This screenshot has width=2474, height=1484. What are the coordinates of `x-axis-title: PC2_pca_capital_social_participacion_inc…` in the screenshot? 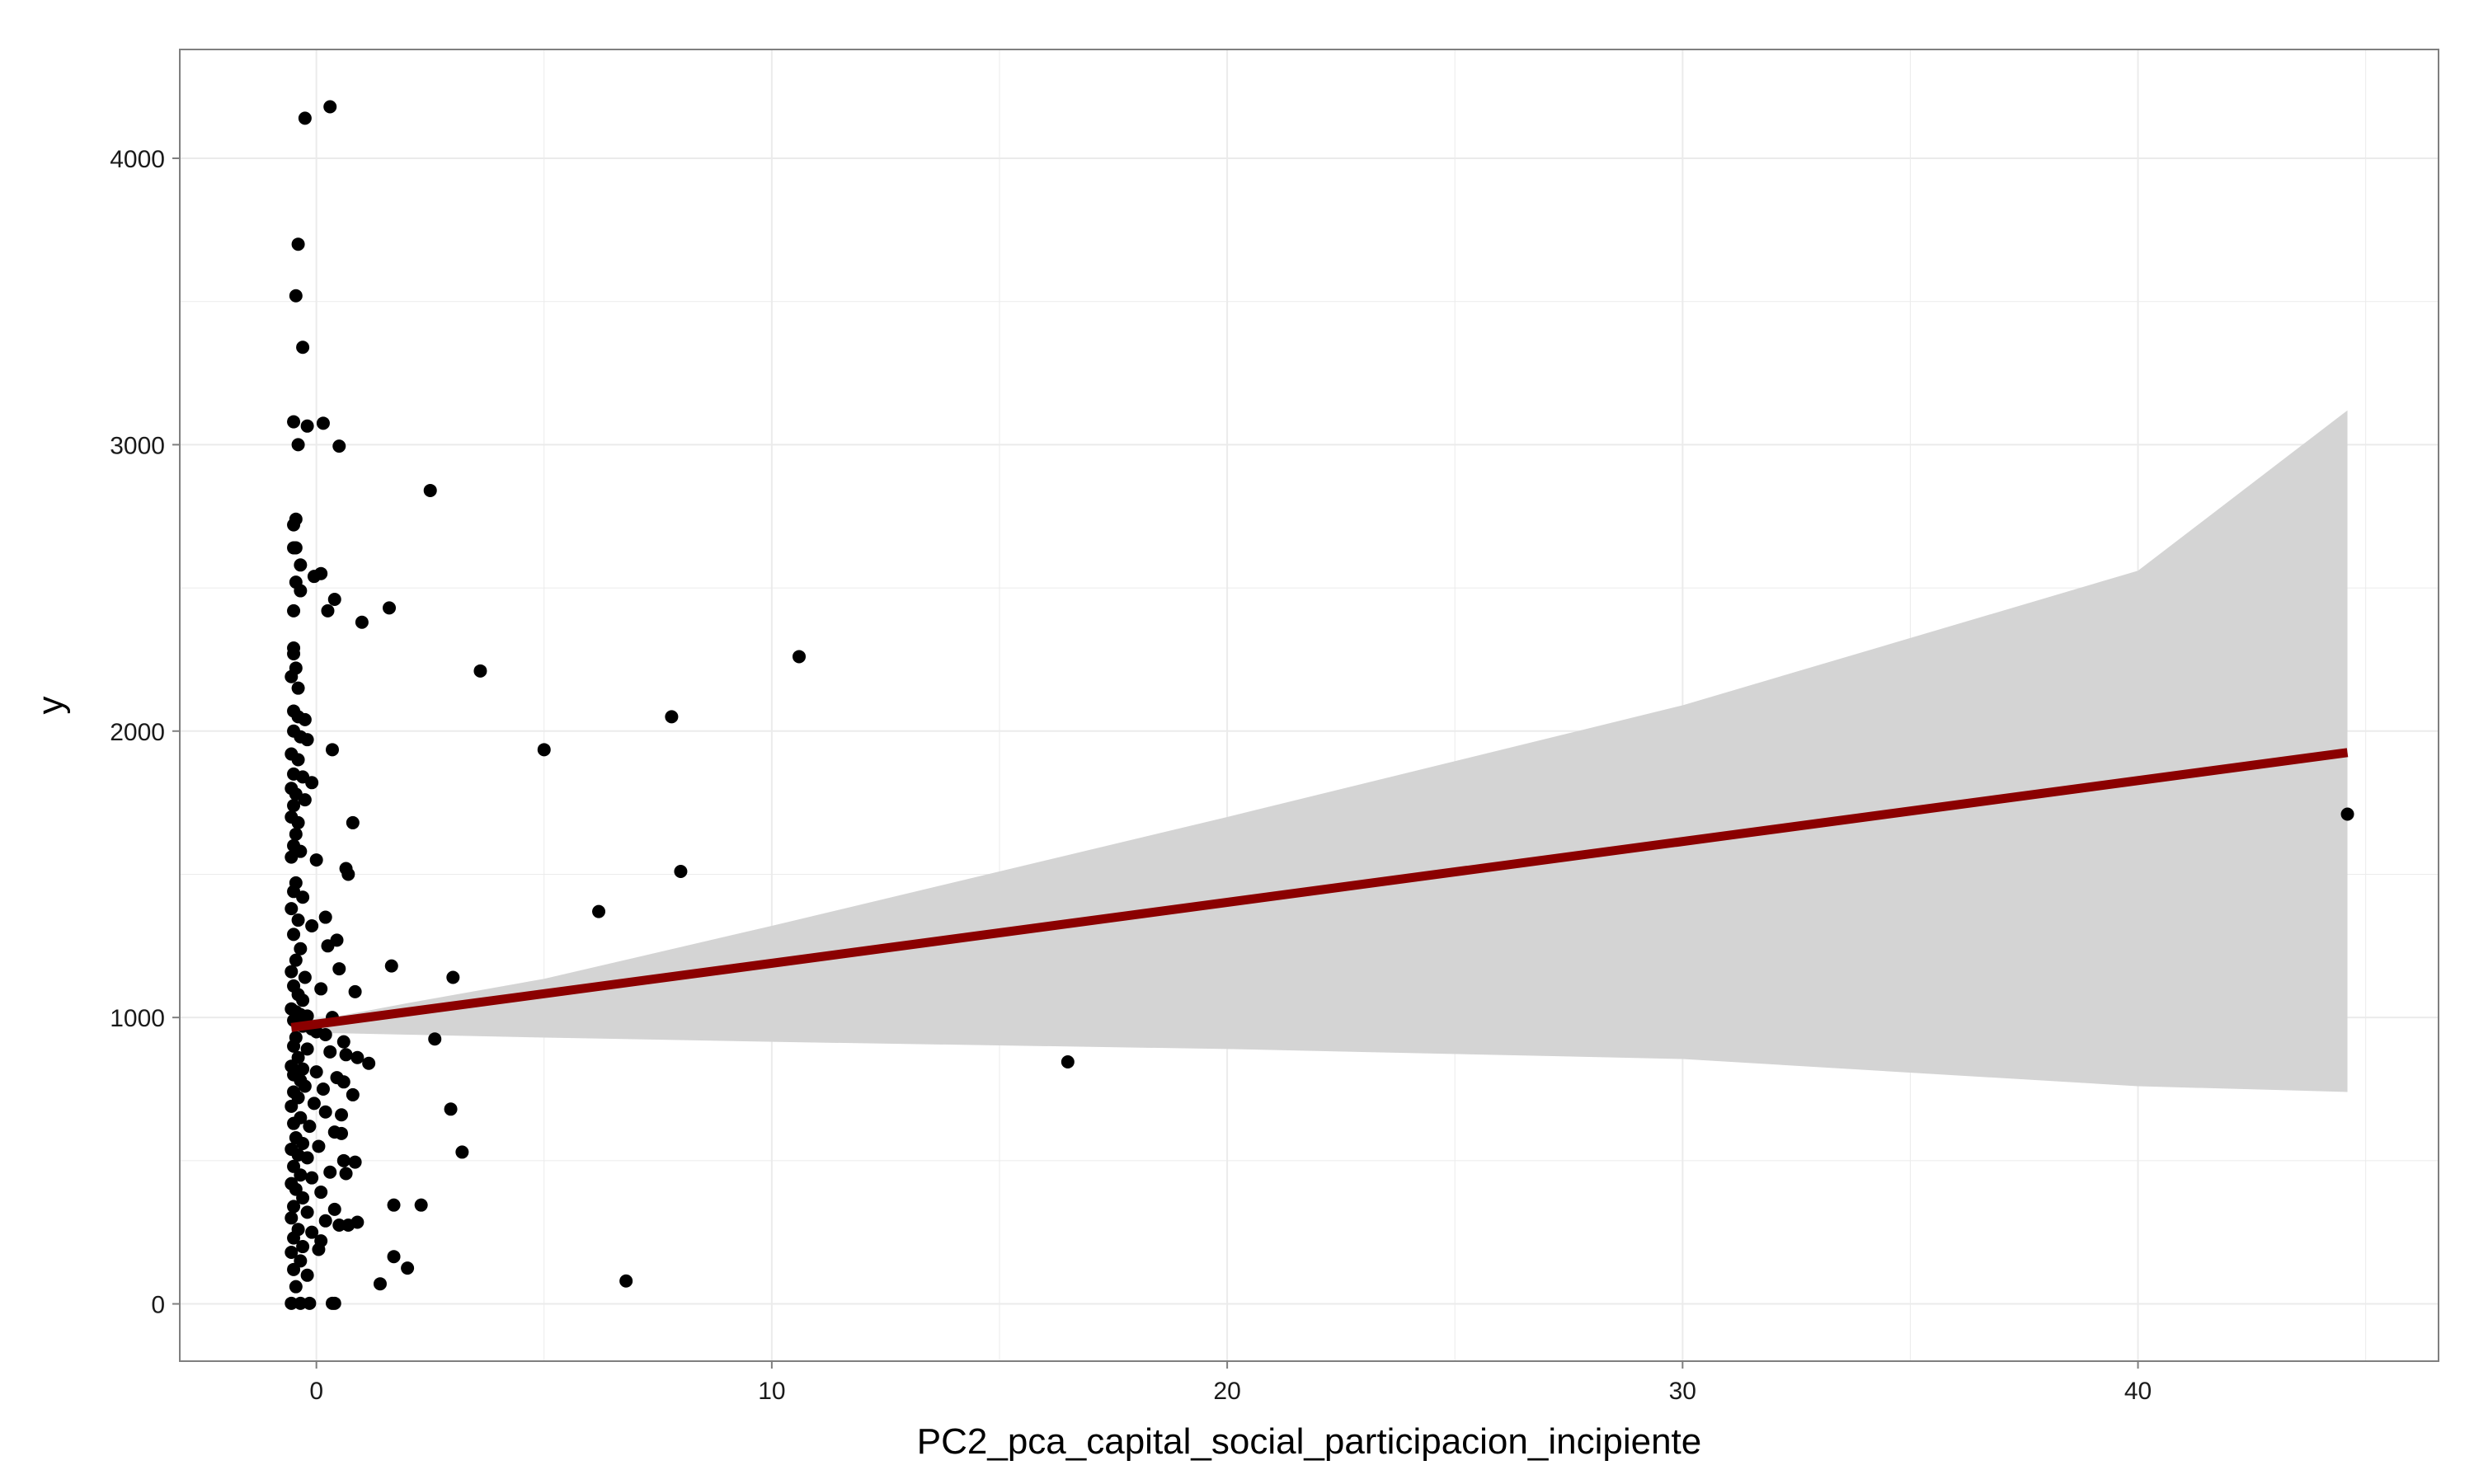 It's located at (1309, 1441).